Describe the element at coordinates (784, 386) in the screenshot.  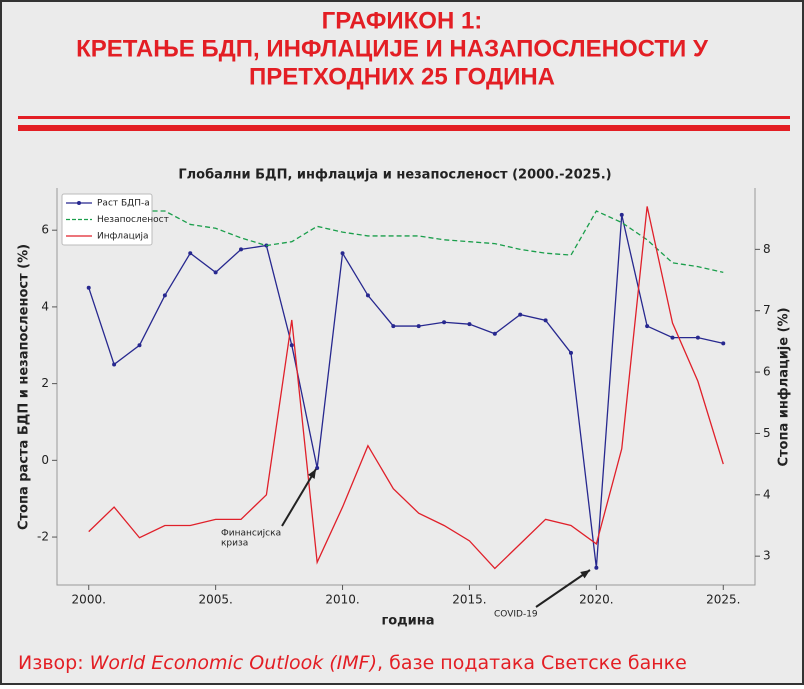
I see `y2-axis-label: Стопа инфлације (%)` at that location.